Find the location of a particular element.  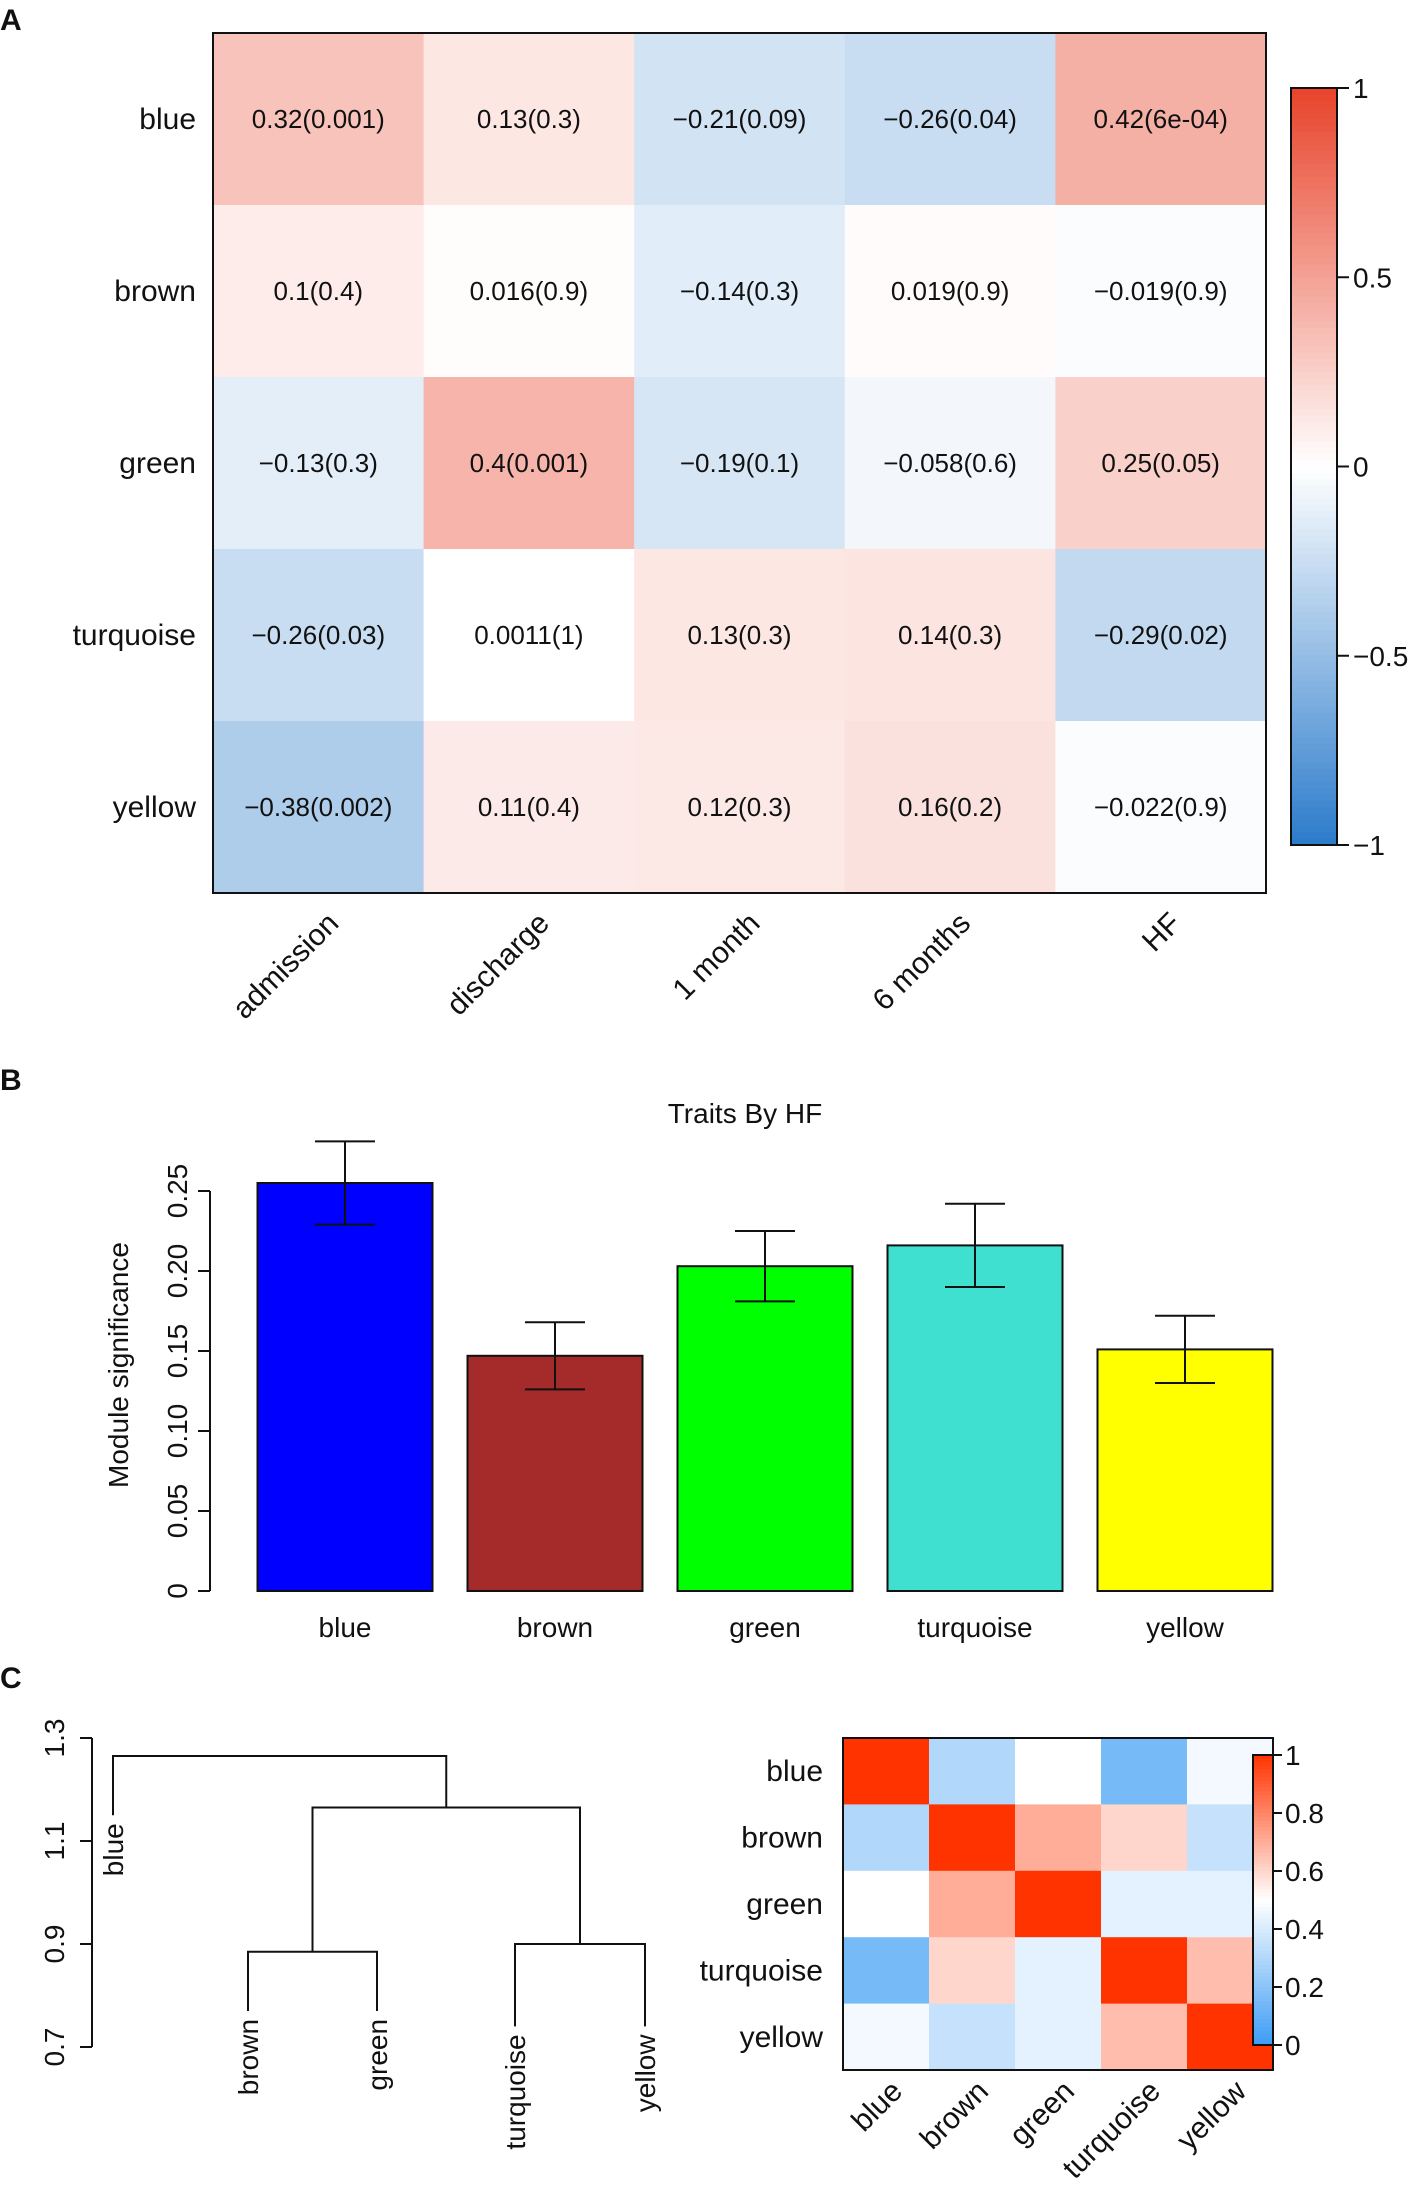

bar-b-y-tick-label: 0.10 is located at coordinates (177, 1431).